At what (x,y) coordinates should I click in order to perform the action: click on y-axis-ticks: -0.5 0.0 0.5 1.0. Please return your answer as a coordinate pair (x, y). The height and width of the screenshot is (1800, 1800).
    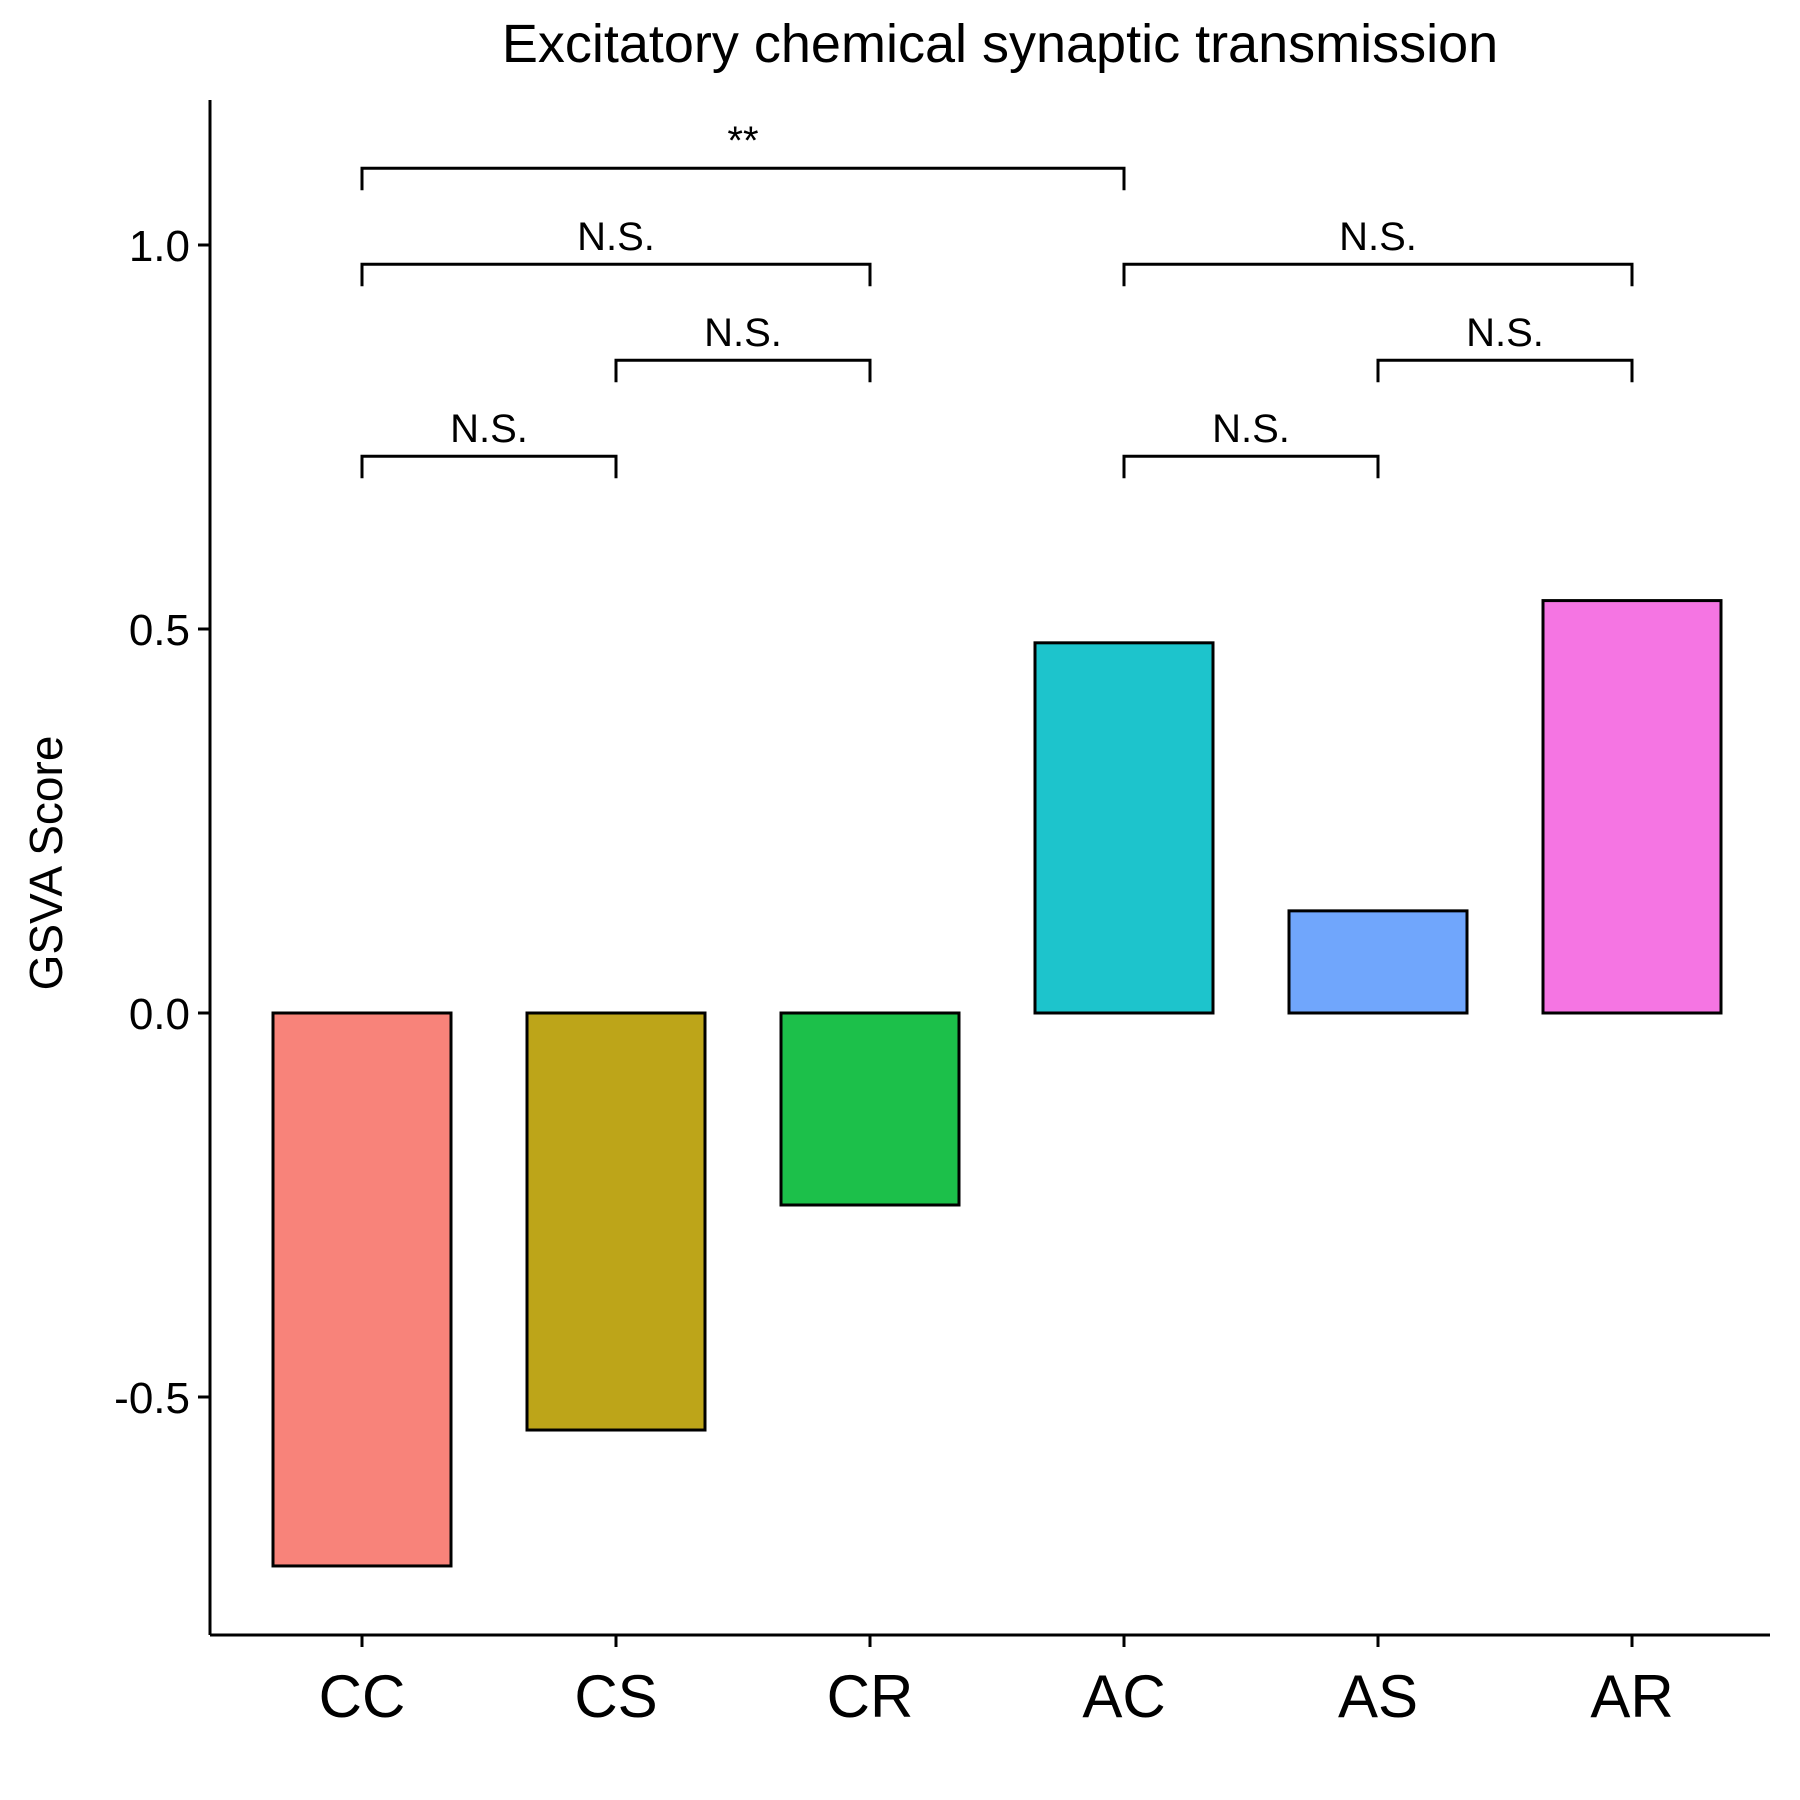
    Looking at the image, I should click on (162, 822).